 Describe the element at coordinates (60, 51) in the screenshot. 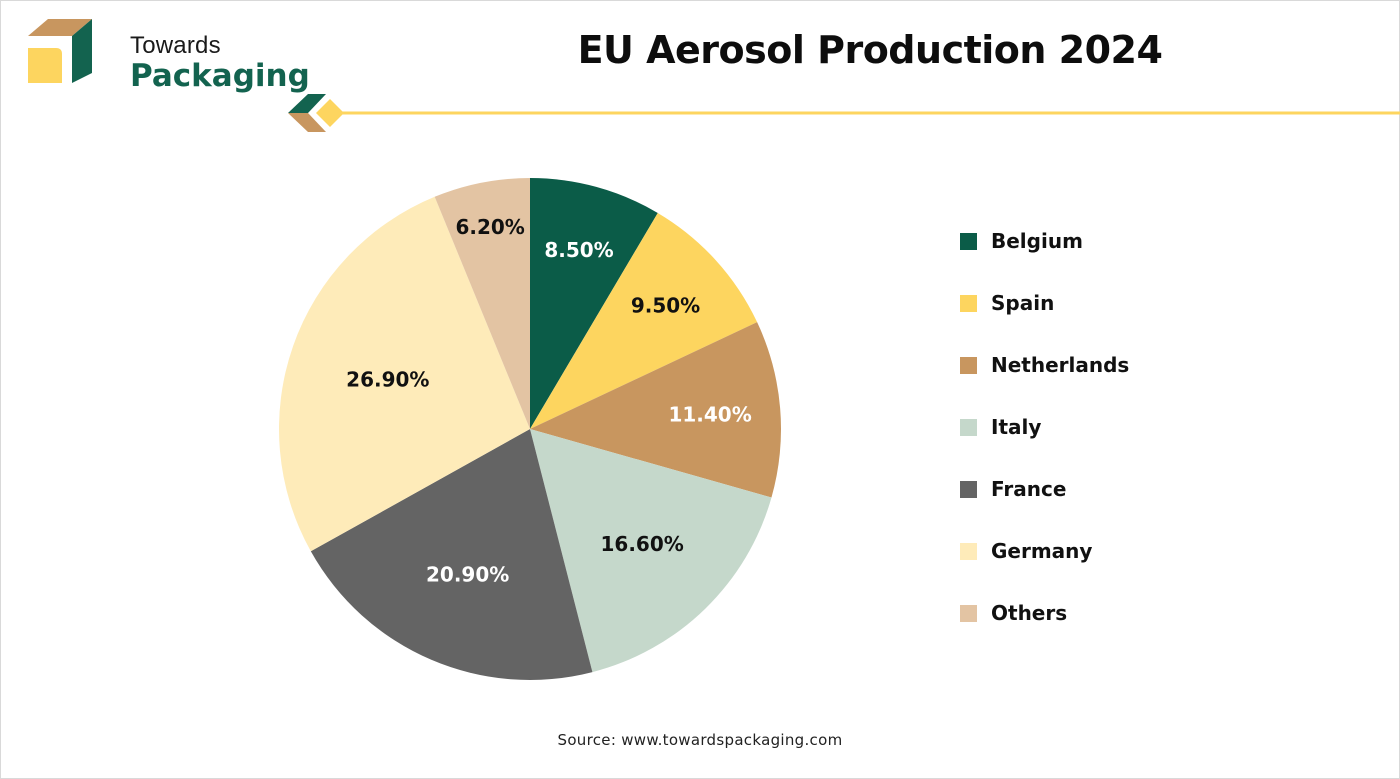

I see `box-logo-icon` at that location.